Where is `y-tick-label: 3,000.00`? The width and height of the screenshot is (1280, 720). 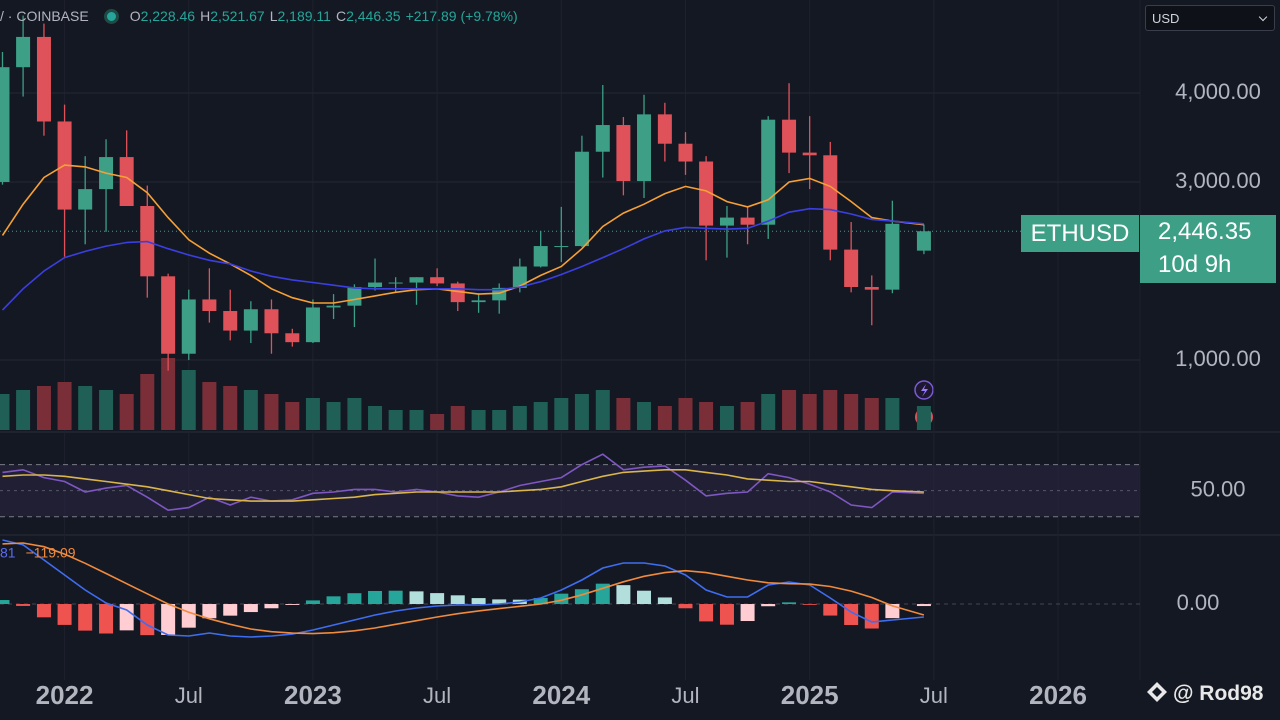
y-tick-label: 3,000.00 is located at coordinates (1218, 180).